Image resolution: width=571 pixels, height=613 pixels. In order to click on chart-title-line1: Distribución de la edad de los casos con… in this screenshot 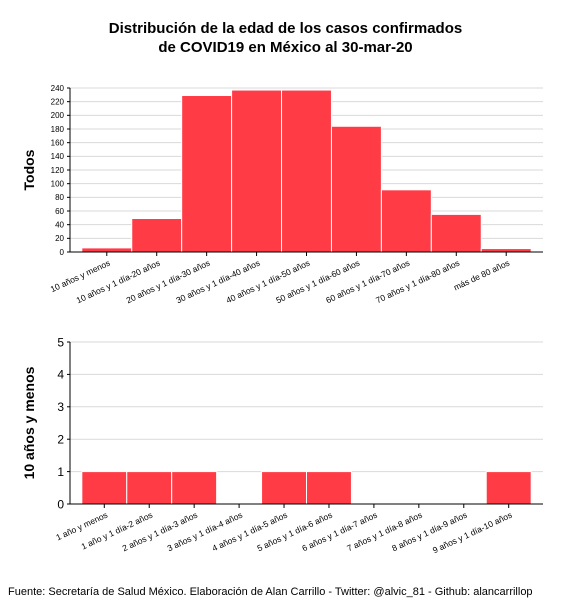, I will do `click(285, 28)`.